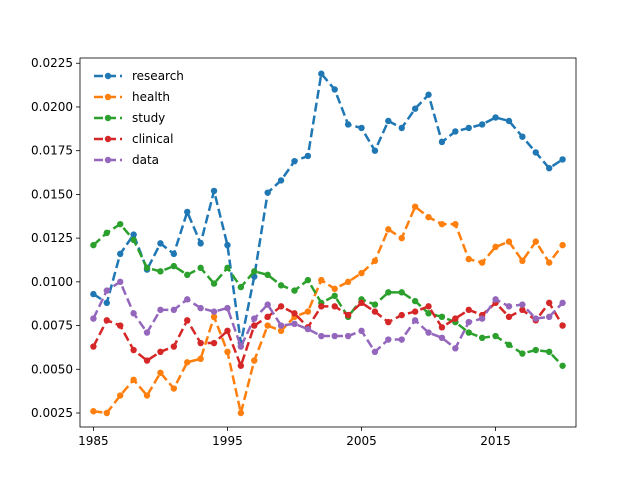 Image resolution: width=640 pixels, height=480 pixels. I want to click on y-tick-label: 0.0175, so click(52, 151).